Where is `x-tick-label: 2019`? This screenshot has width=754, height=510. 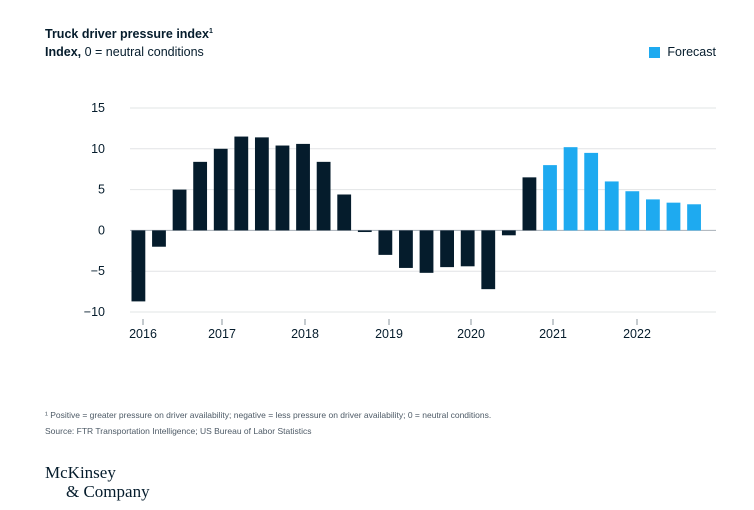
x-tick-label: 2019 is located at coordinates (389, 334).